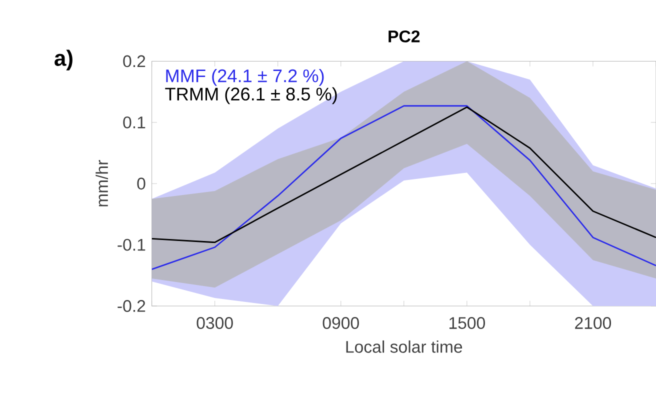  Describe the element at coordinates (132, 306) in the screenshot. I see `y-tick-label: -0.2` at that location.